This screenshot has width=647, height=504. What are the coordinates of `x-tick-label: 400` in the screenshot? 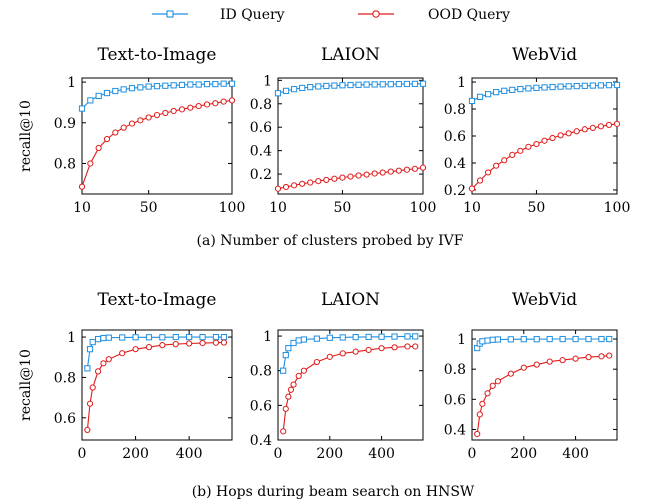 It's located at (189, 454).